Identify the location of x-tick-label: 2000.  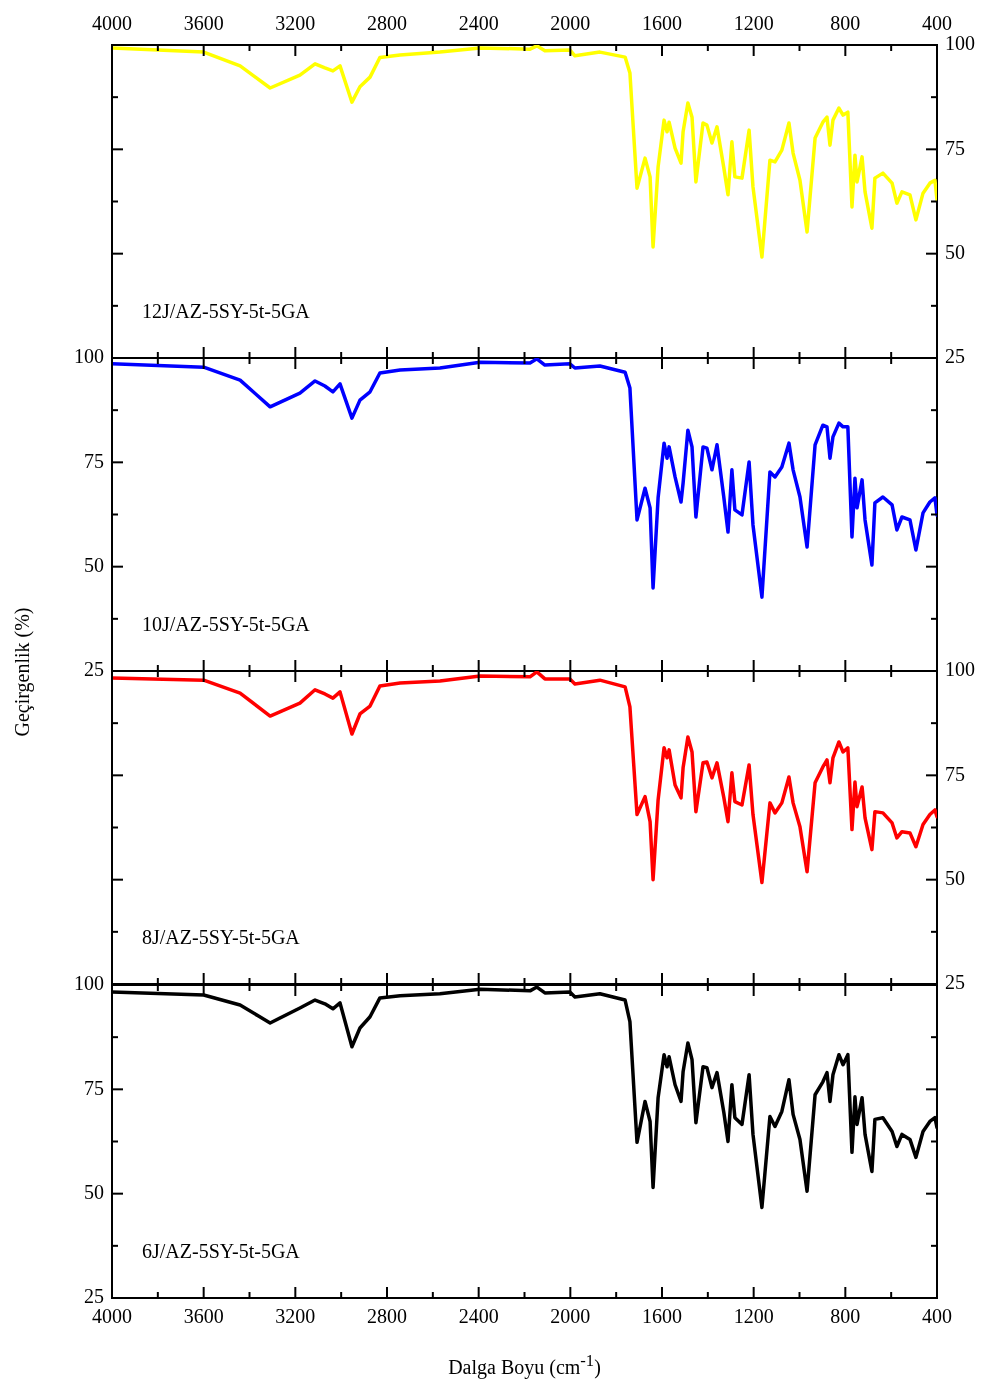
(570, 1316).